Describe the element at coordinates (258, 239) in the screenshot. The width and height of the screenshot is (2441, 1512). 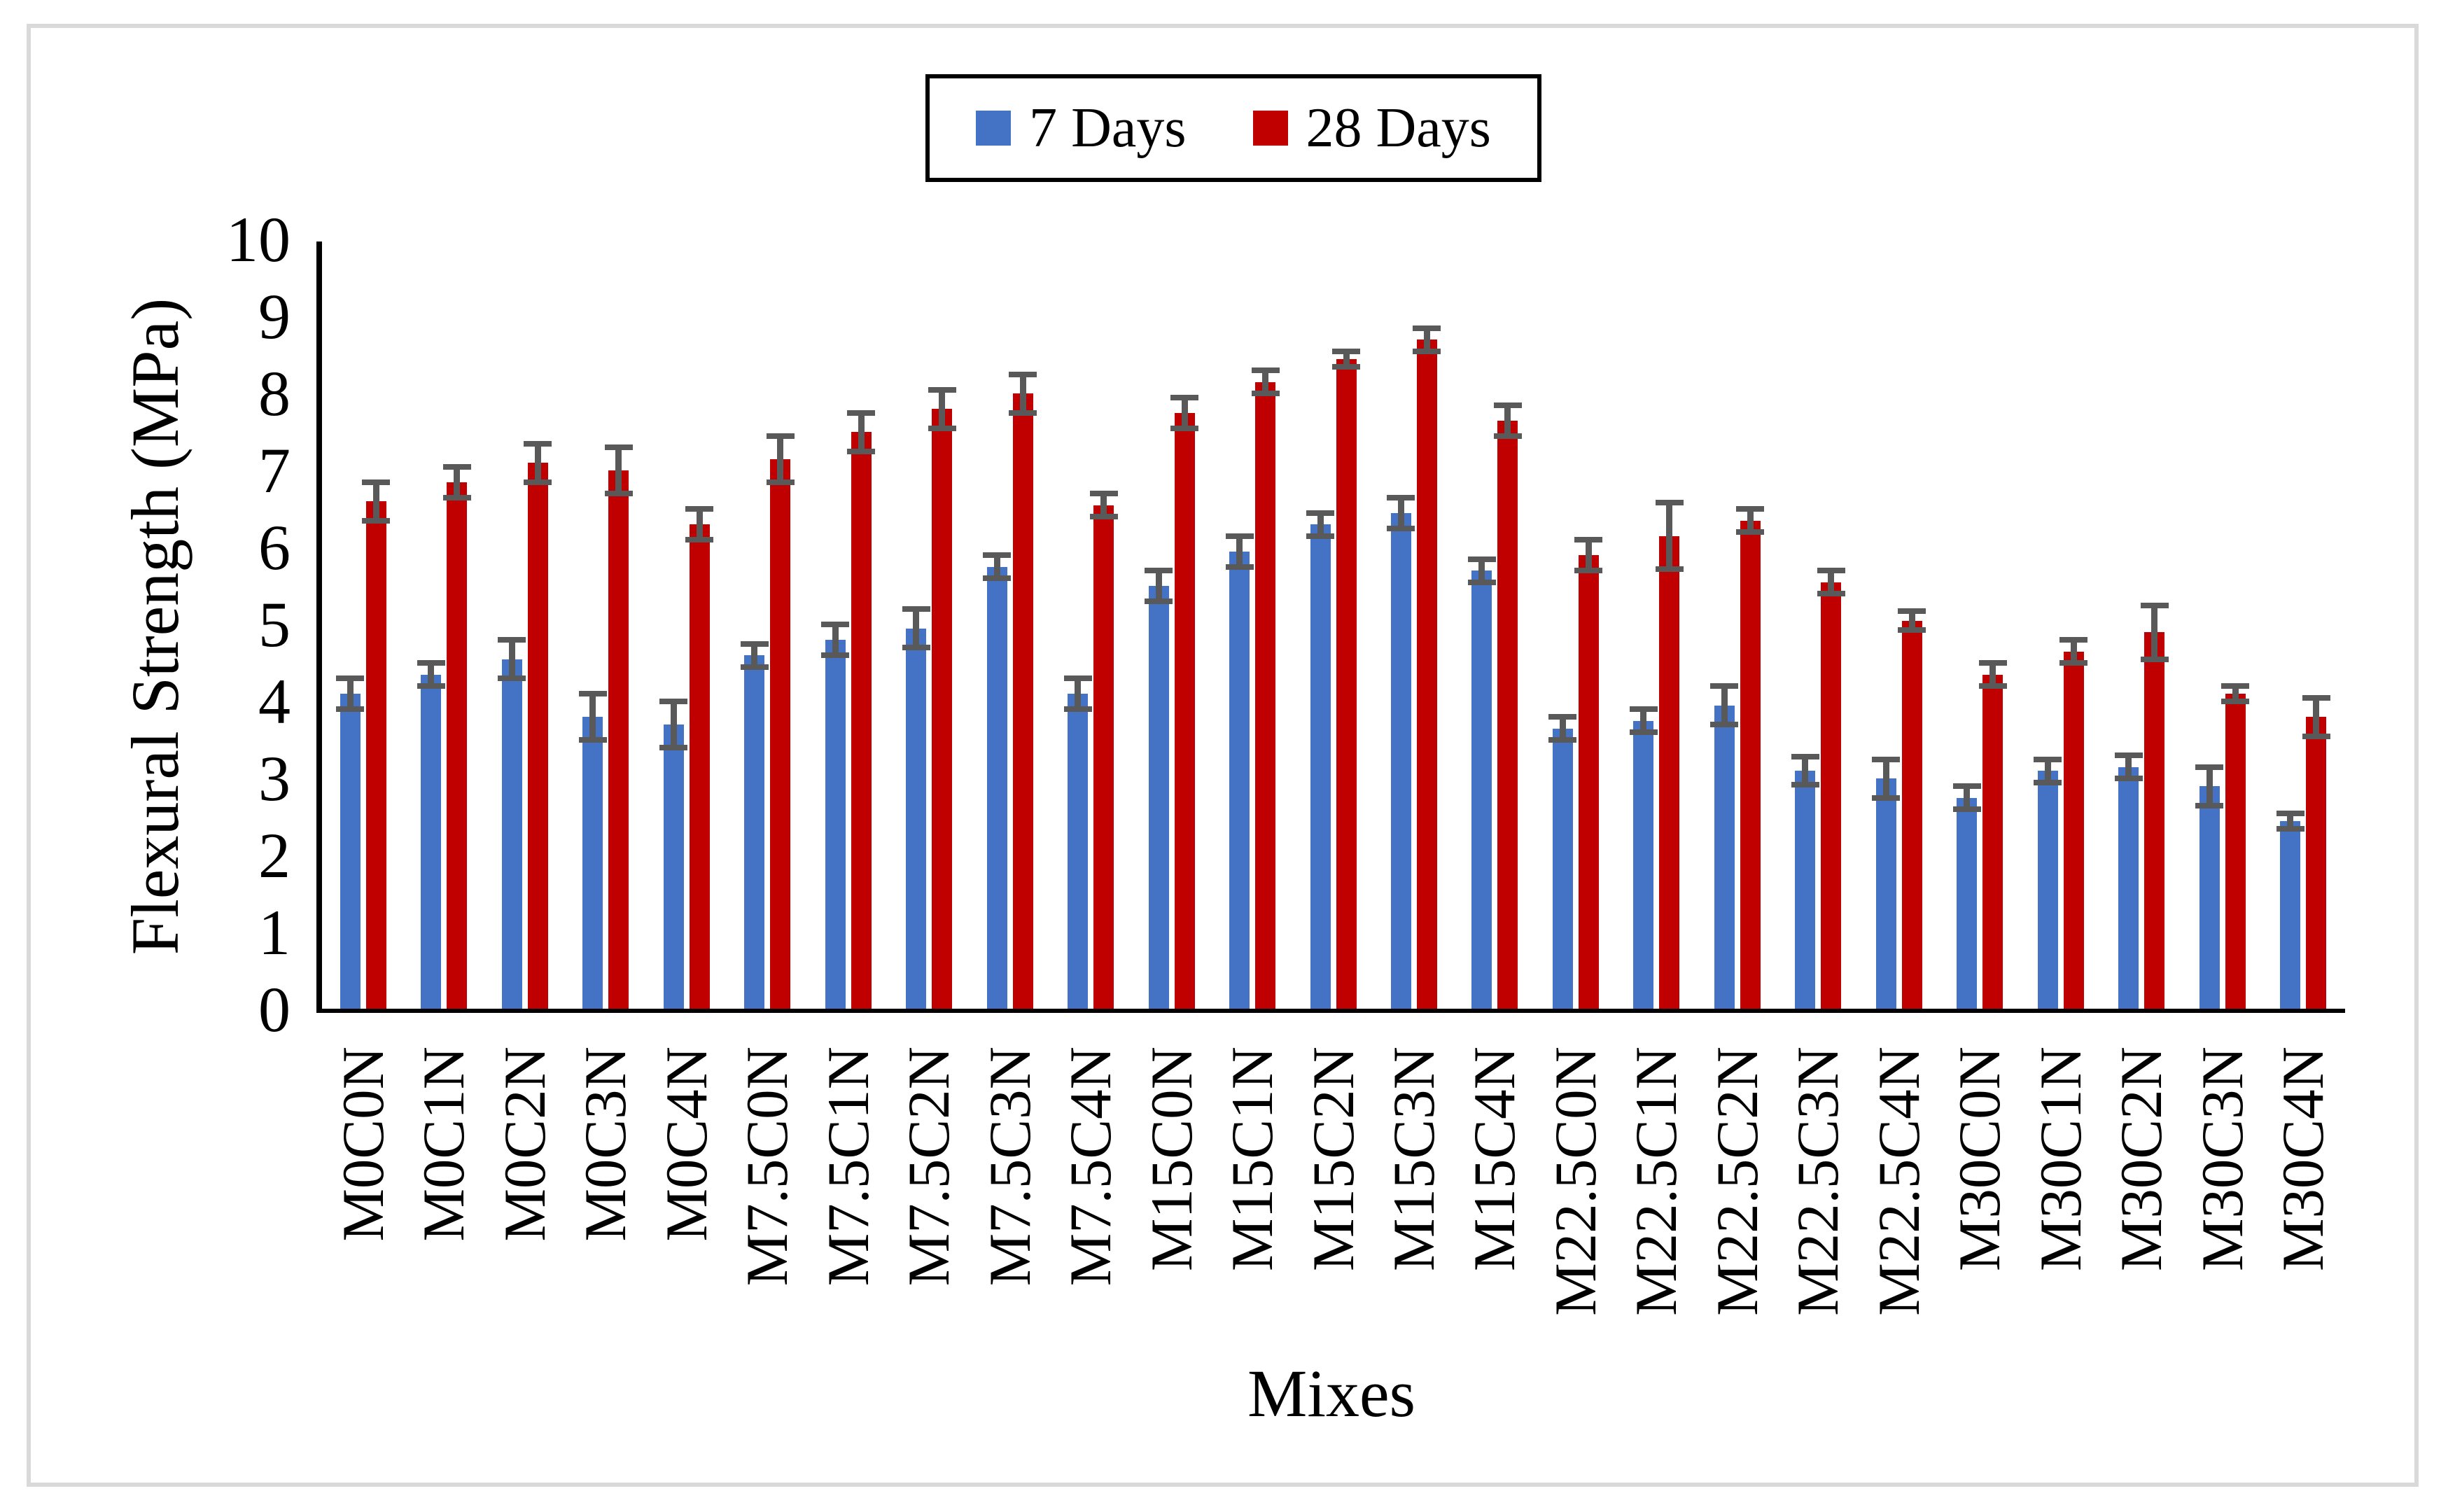
I see `y-tick-label: 10` at that location.